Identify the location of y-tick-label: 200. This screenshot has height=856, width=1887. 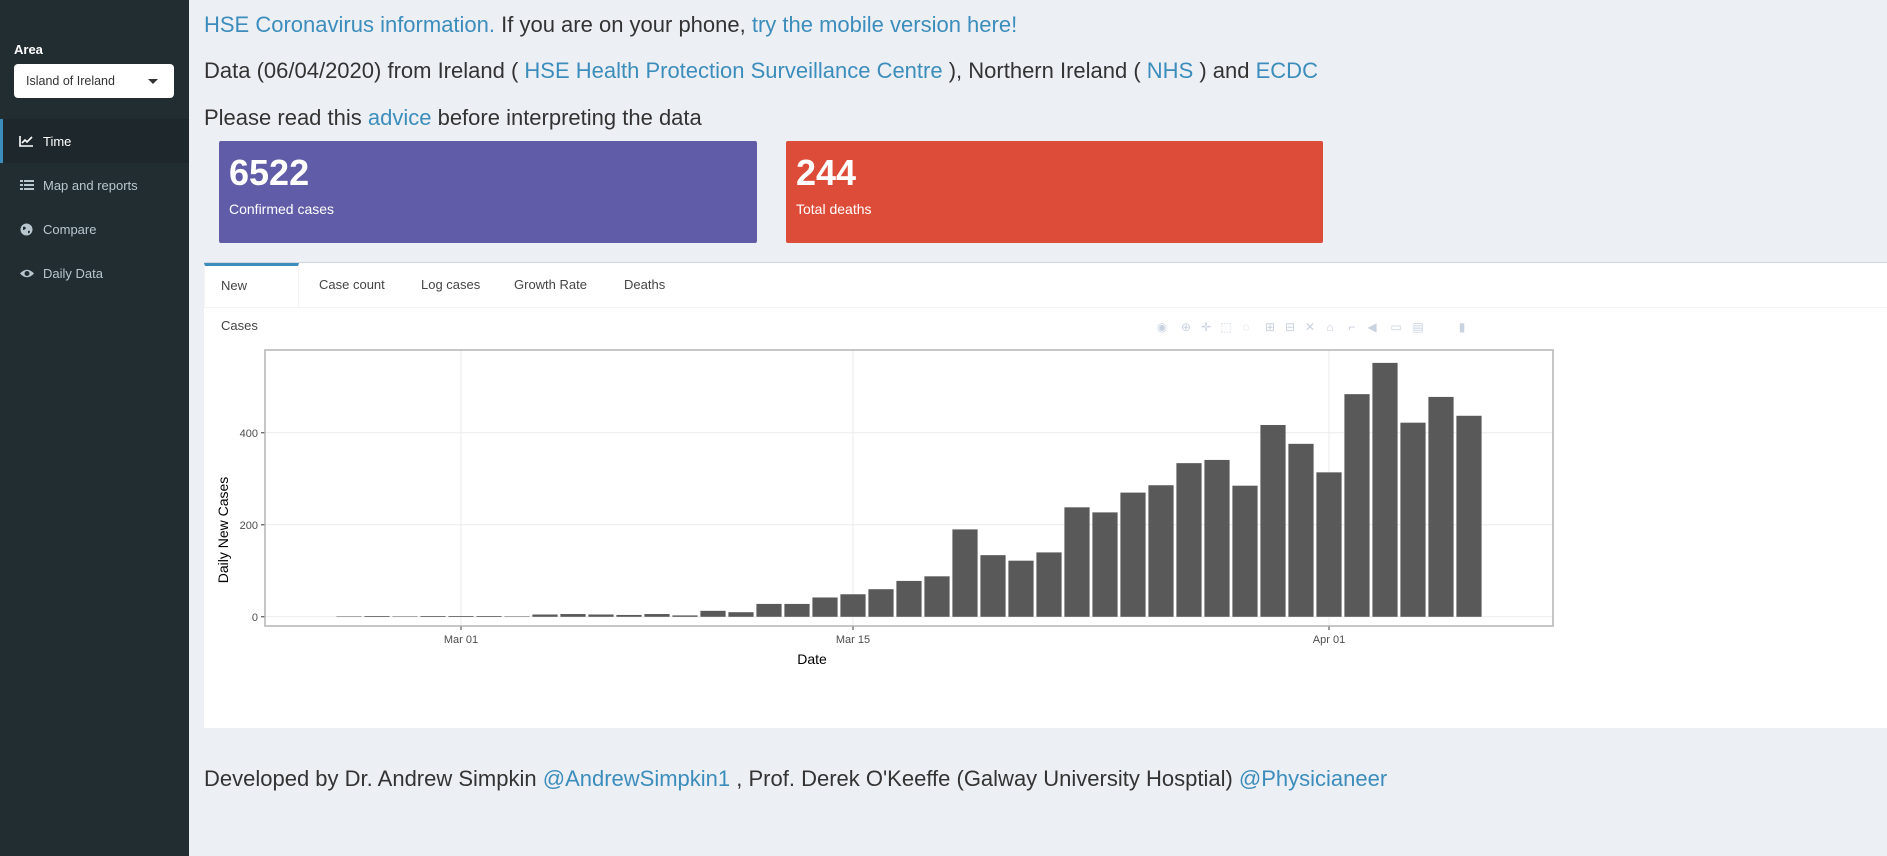
(249, 526).